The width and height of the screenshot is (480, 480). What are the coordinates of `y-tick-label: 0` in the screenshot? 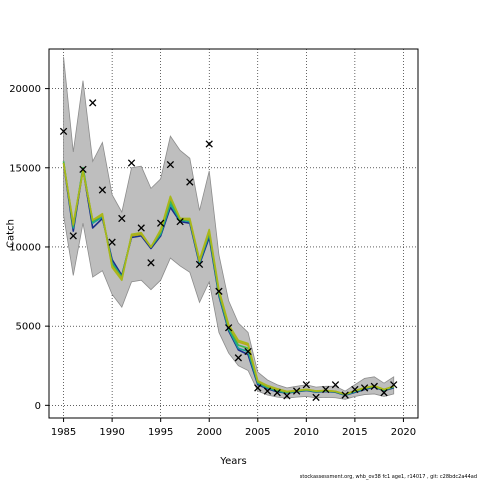 It's located at (38, 406).